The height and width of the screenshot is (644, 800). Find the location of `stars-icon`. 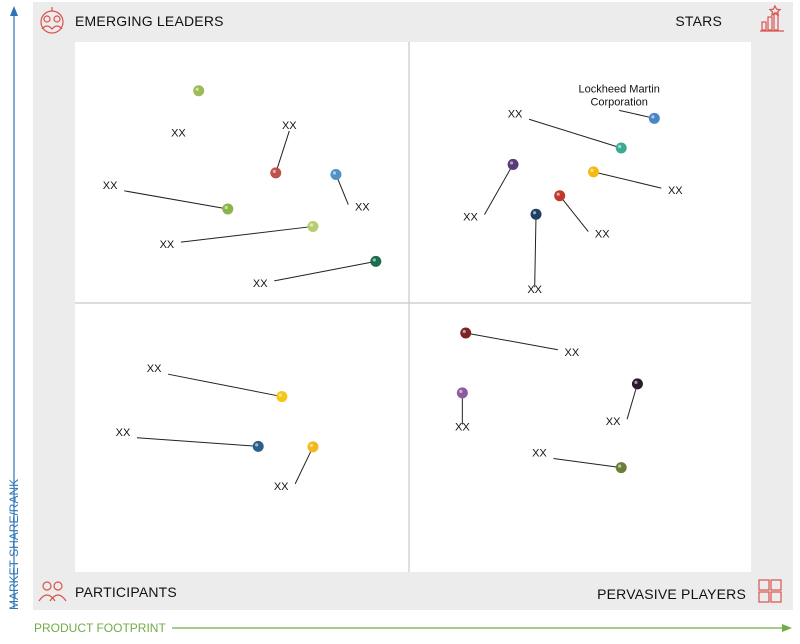

stars-icon is located at coordinates (772, 18).